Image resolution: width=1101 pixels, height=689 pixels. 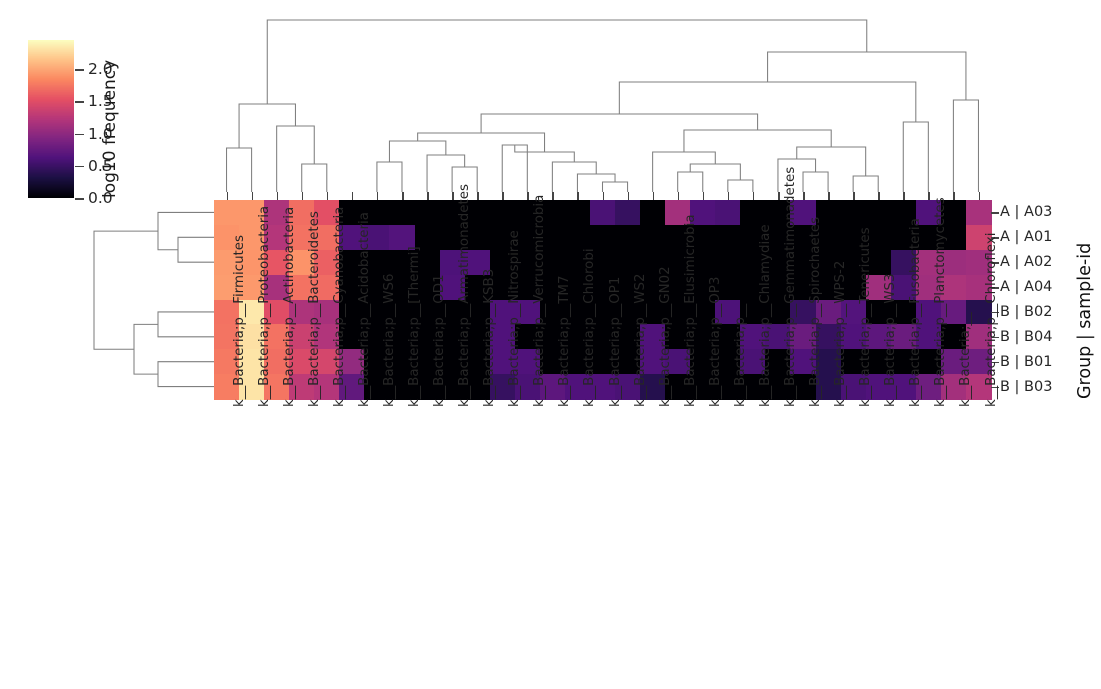 What do you see at coordinates (100, 165) in the screenshot?
I see `colorbar-tick-label: 0.5` at bounding box center [100, 165].